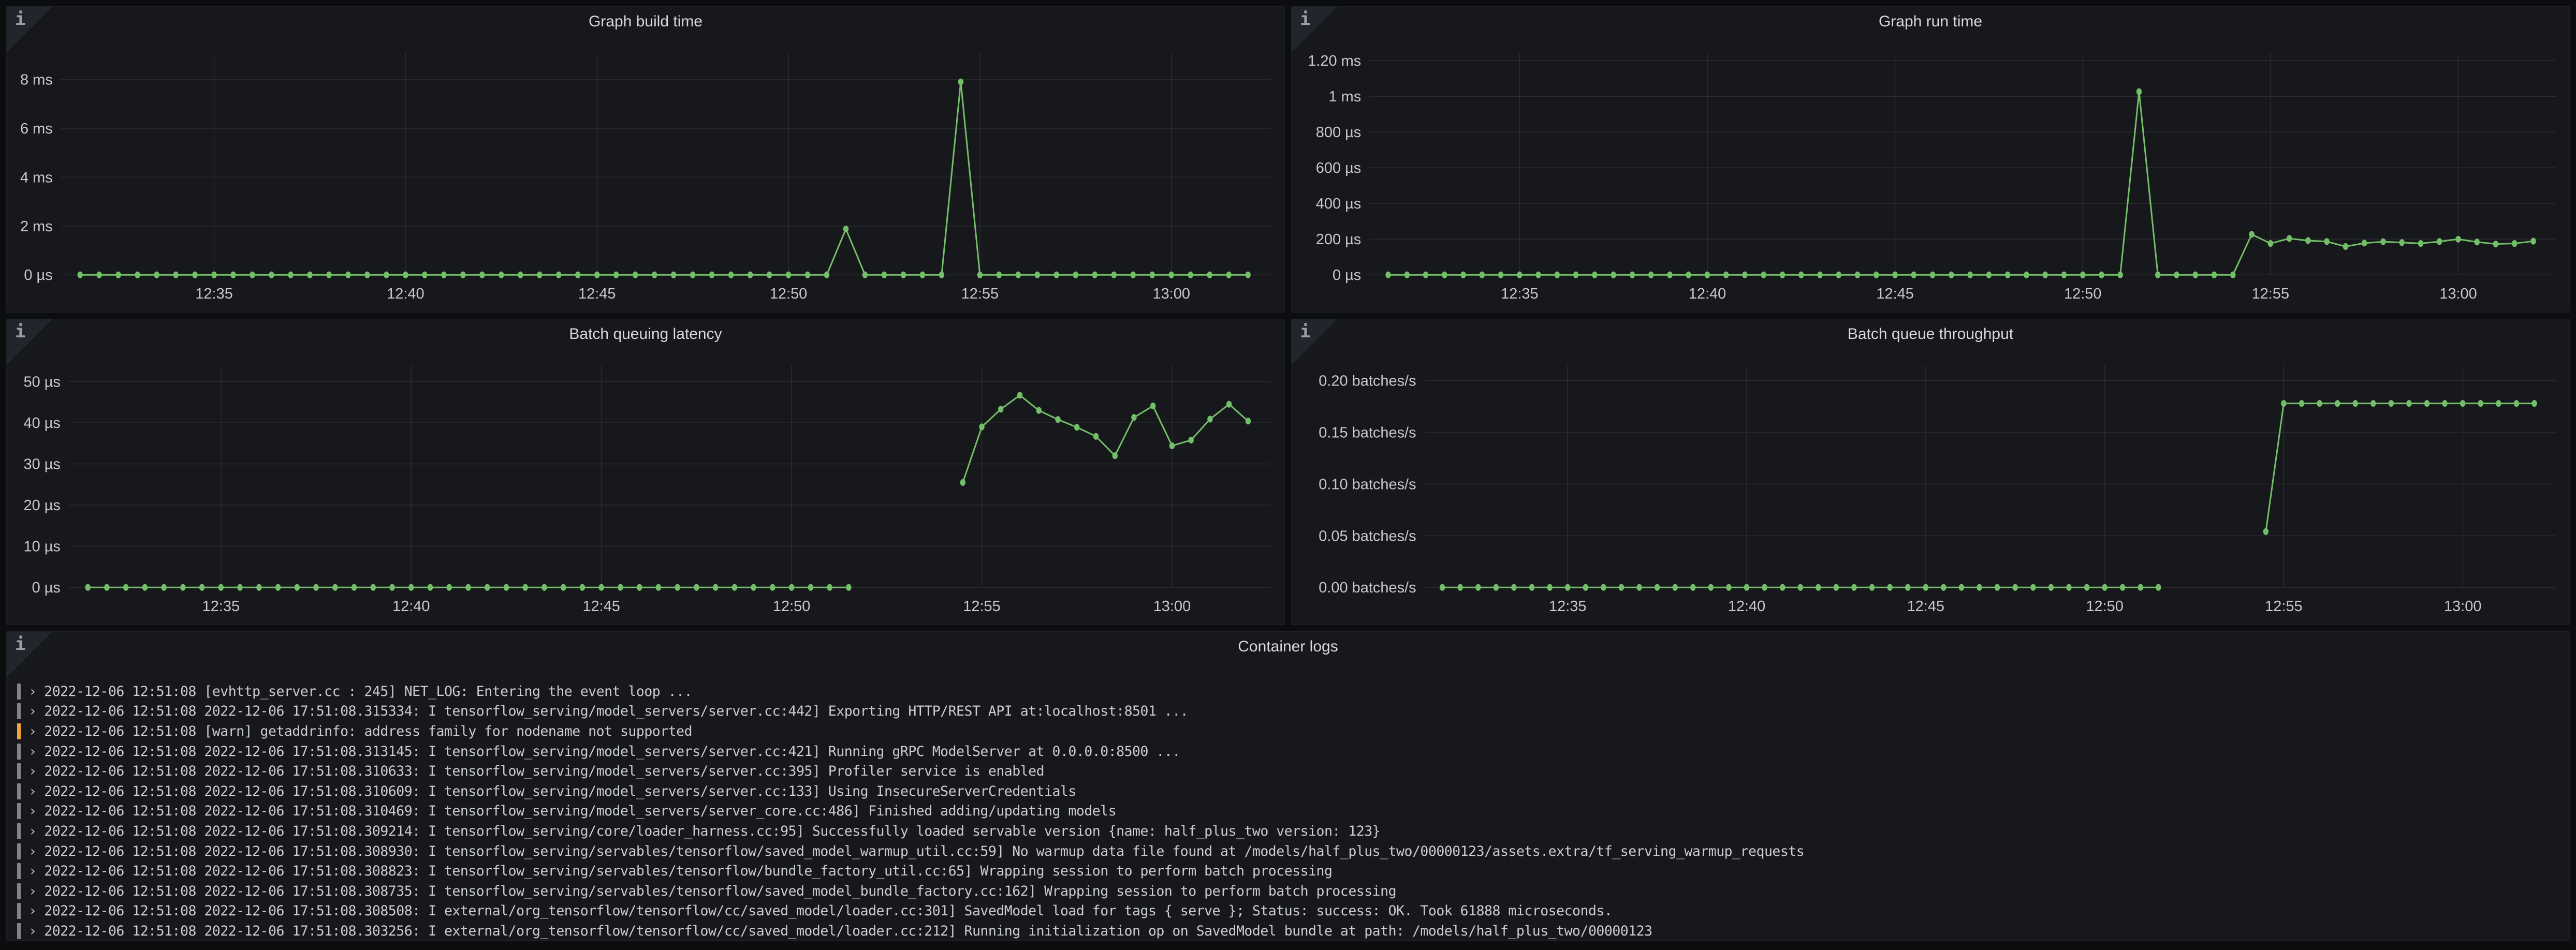 The image size is (2576, 950). I want to click on y-tick-label: 0.00 batches/s, so click(1367, 588).